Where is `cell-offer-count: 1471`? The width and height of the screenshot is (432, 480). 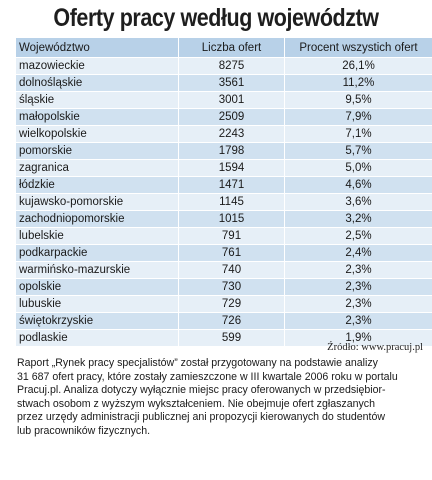
cell-offer-count: 1471 is located at coordinates (231, 185).